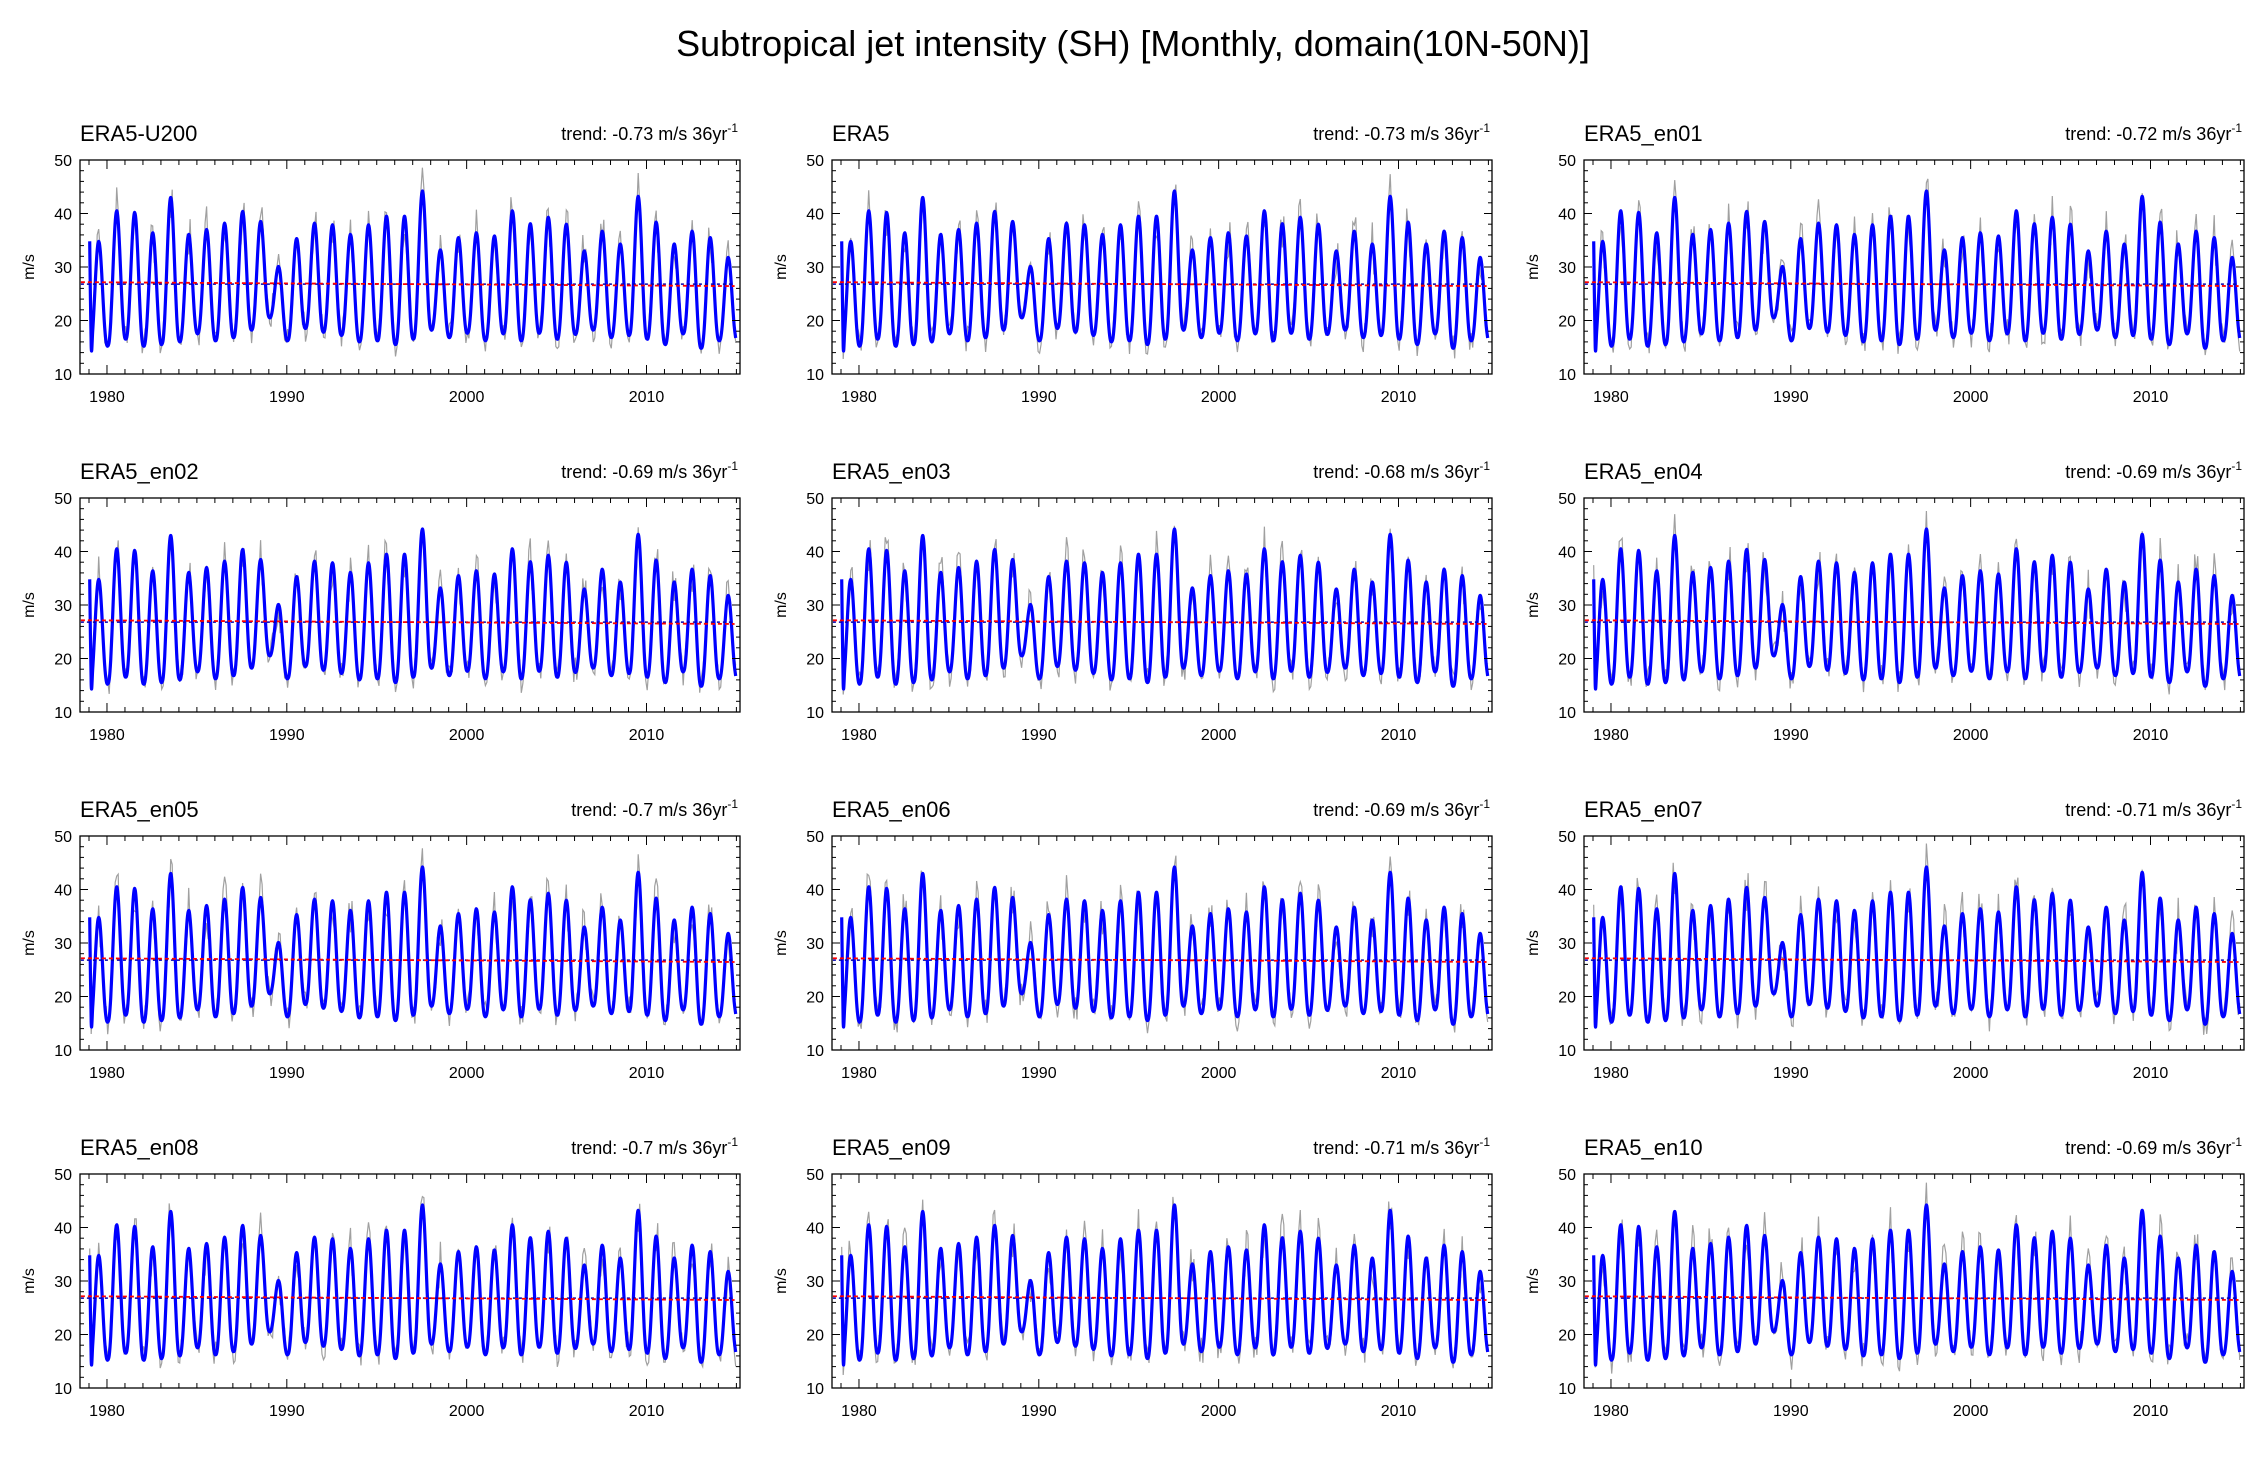  Describe the element at coordinates (2153, 132) in the screenshot. I see `trend-label: trend: -0.72 m/s 36yr-1` at that location.